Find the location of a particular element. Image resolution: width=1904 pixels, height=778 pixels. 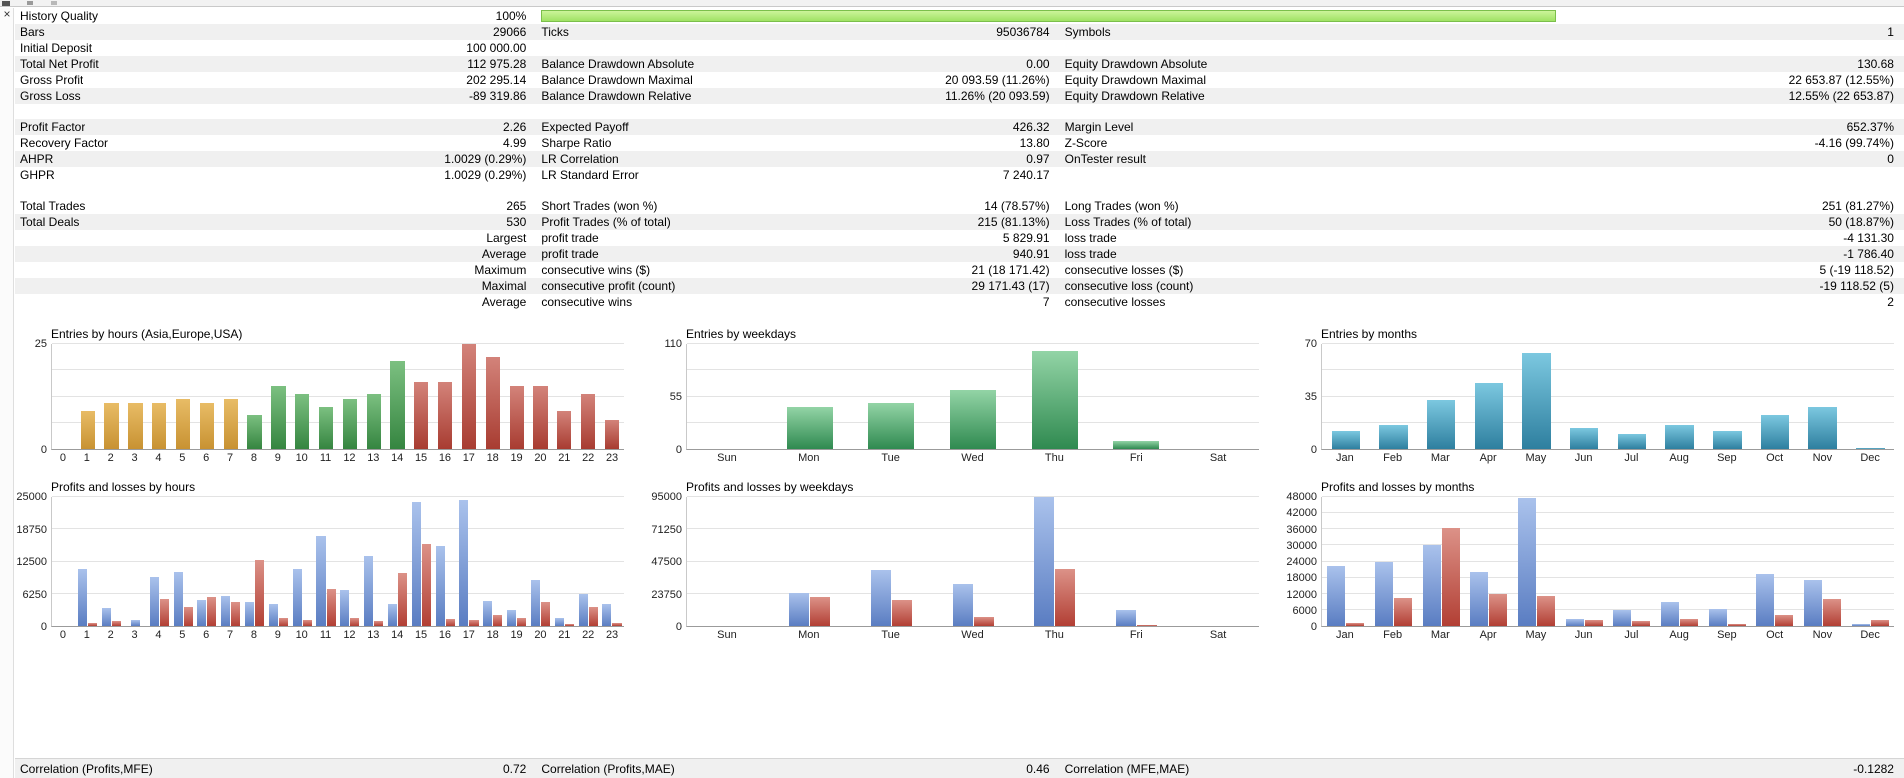

stat-label: loss trade is located at coordinates (1090, 254).